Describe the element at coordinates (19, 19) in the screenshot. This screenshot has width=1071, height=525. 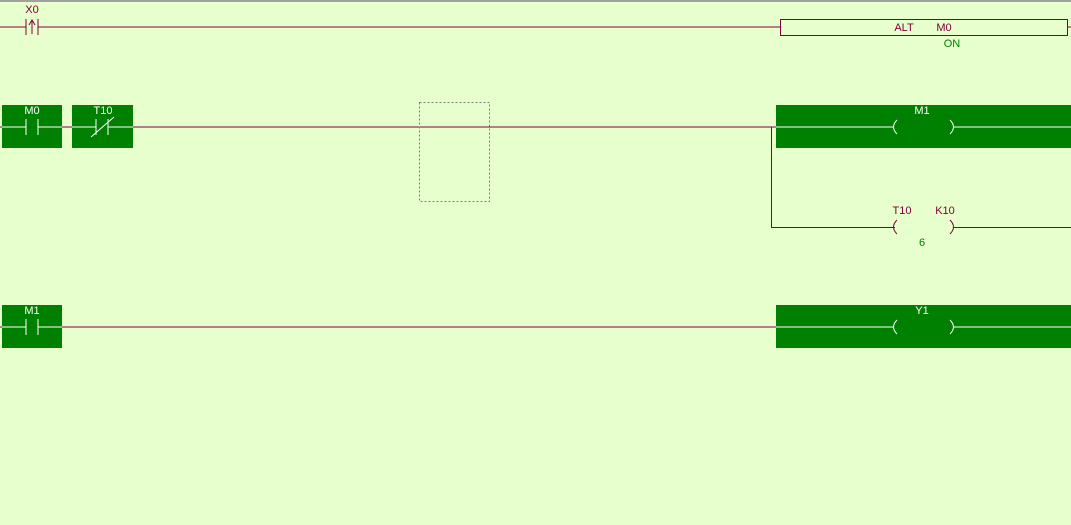
I see `contact-x0: X0` at that location.